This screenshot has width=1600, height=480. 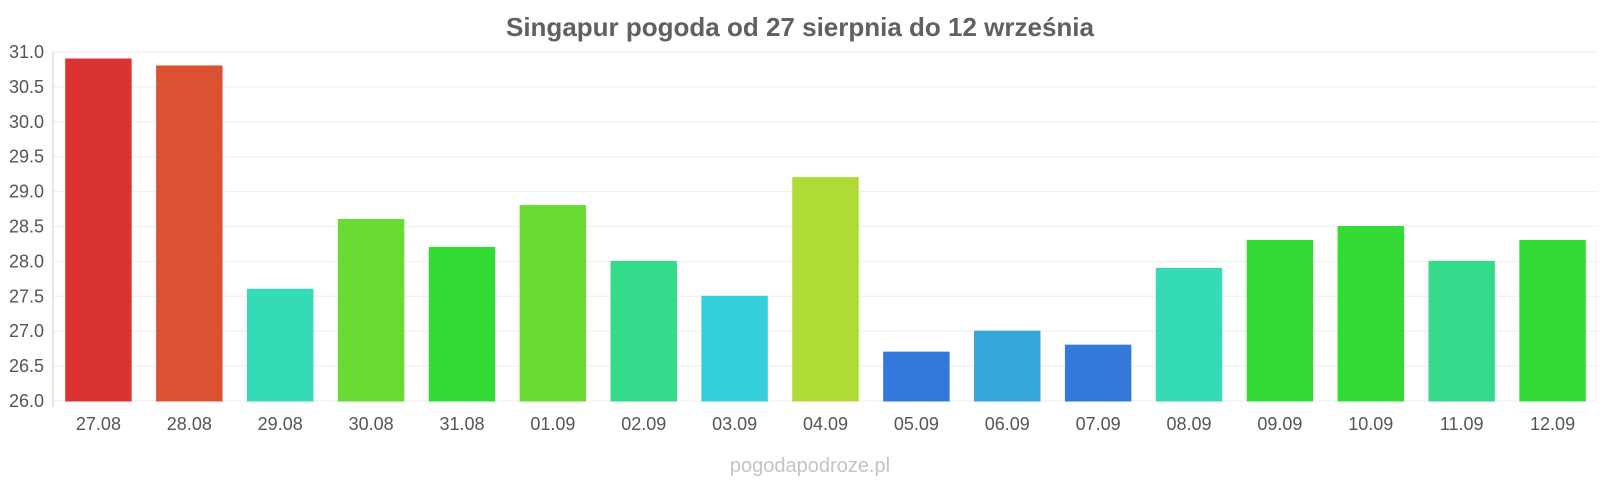 I want to click on y-tick-label: 26.5, so click(x=26, y=366).